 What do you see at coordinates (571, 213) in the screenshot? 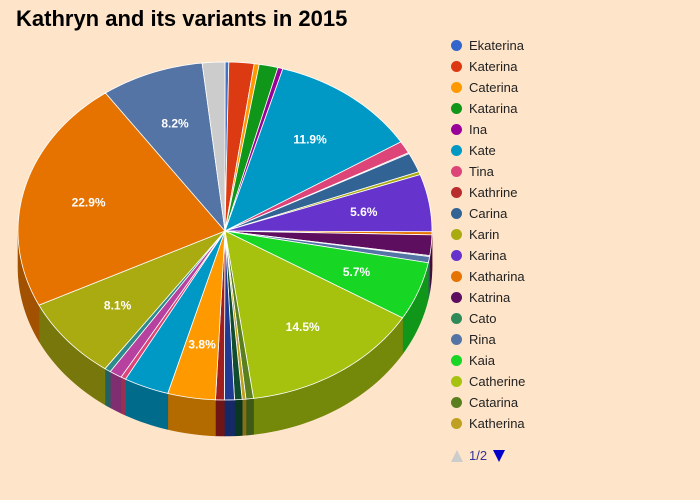
I see `legend-item: Carina` at bounding box center [571, 213].